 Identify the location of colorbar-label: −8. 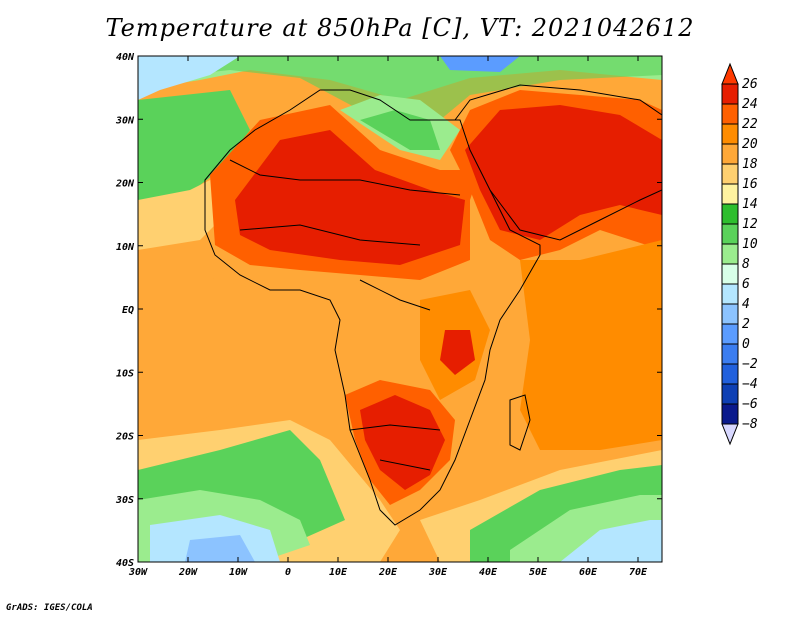
(750, 424).